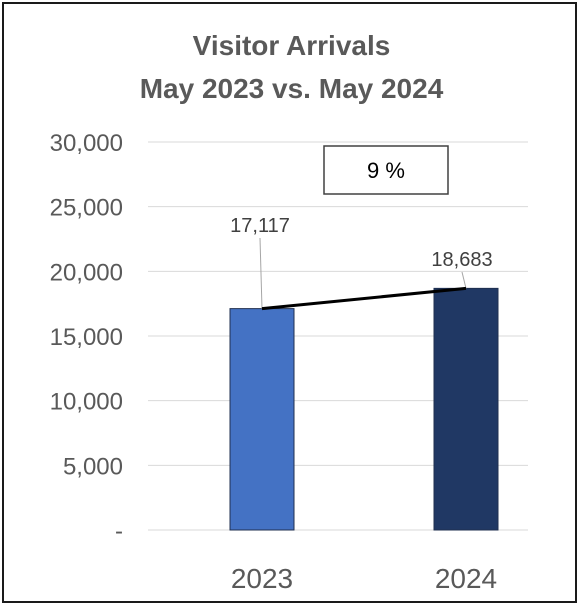  What do you see at coordinates (364, 298) in the screenshot?
I see `trend-line` at bounding box center [364, 298].